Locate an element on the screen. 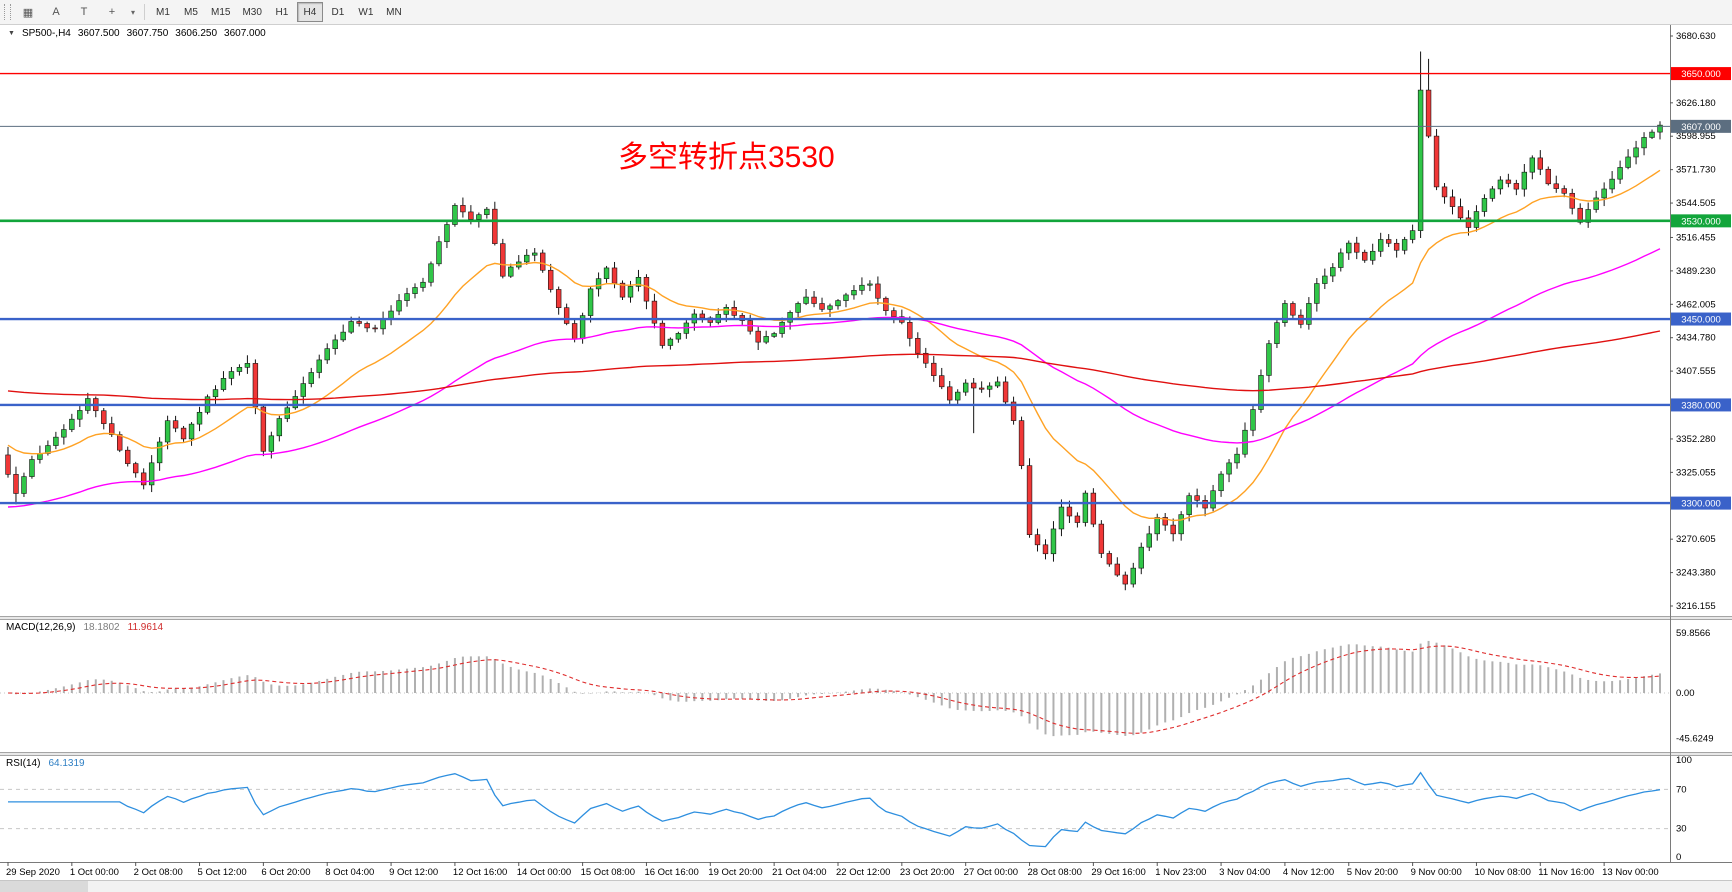  svg-text: 3462.005 is located at coordinates (1696, 304).